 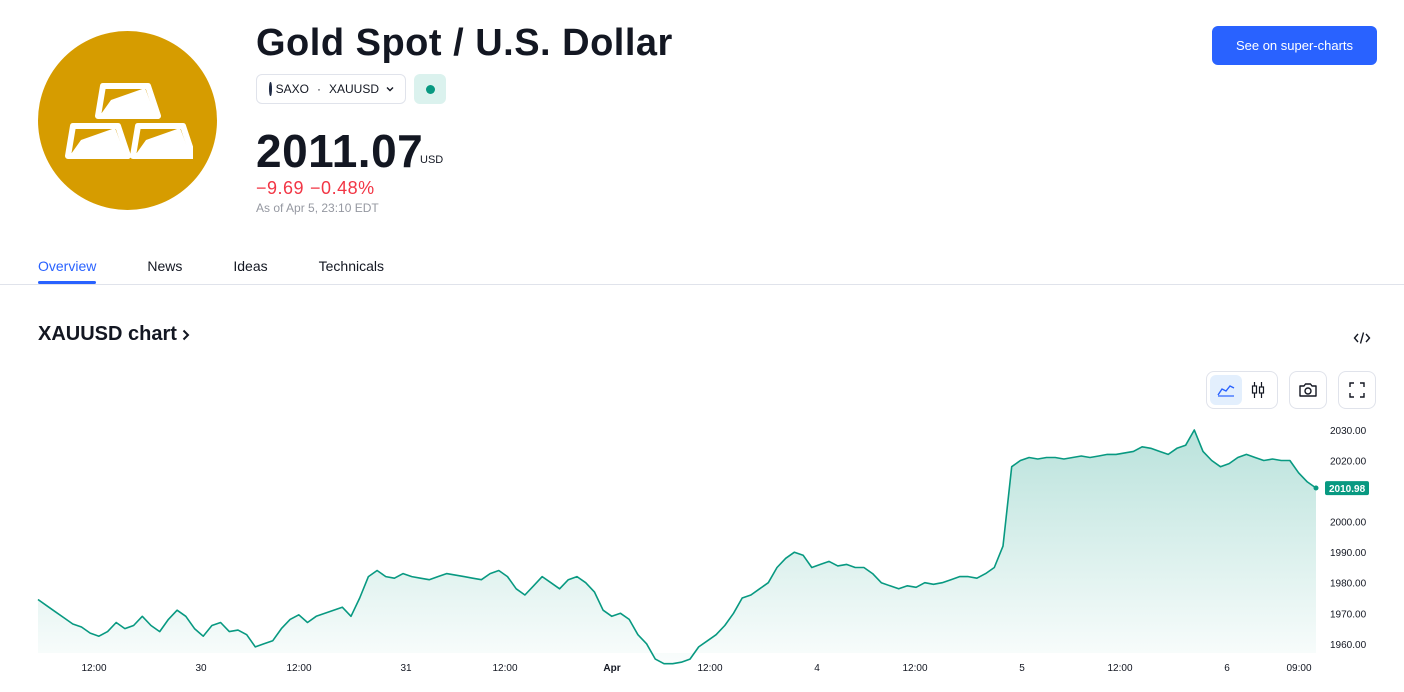 I want to click on tab-bar: Overview News Ideas Technicals, so click(x=236, y=271).